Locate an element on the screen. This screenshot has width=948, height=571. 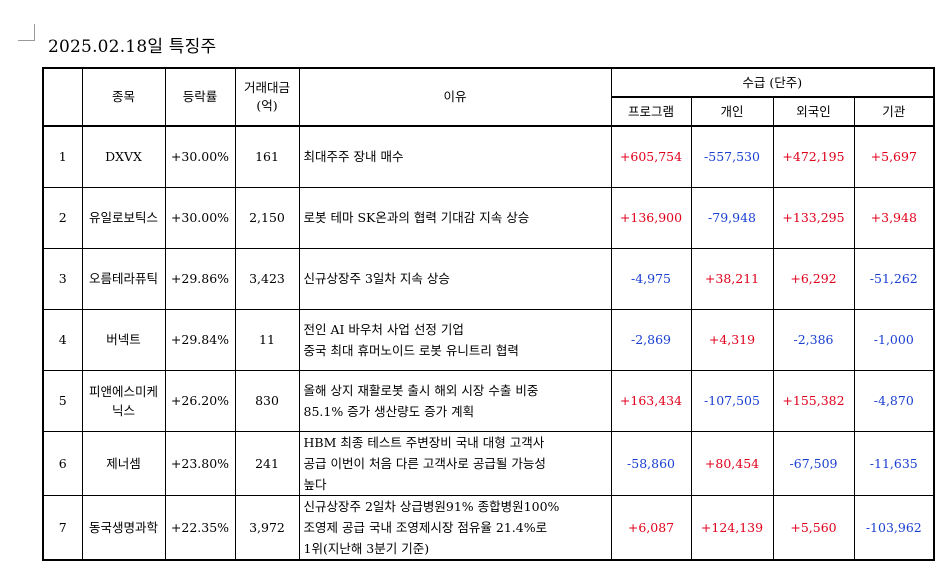
cell-foreign: +6,292 is located at coordinates (813, 278).